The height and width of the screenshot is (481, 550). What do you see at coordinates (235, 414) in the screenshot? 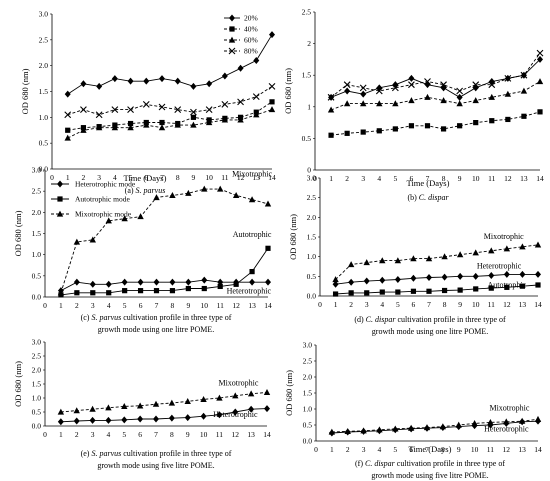
I see `series-annotation: Heterotrophic` at bounding box center [235, 414].